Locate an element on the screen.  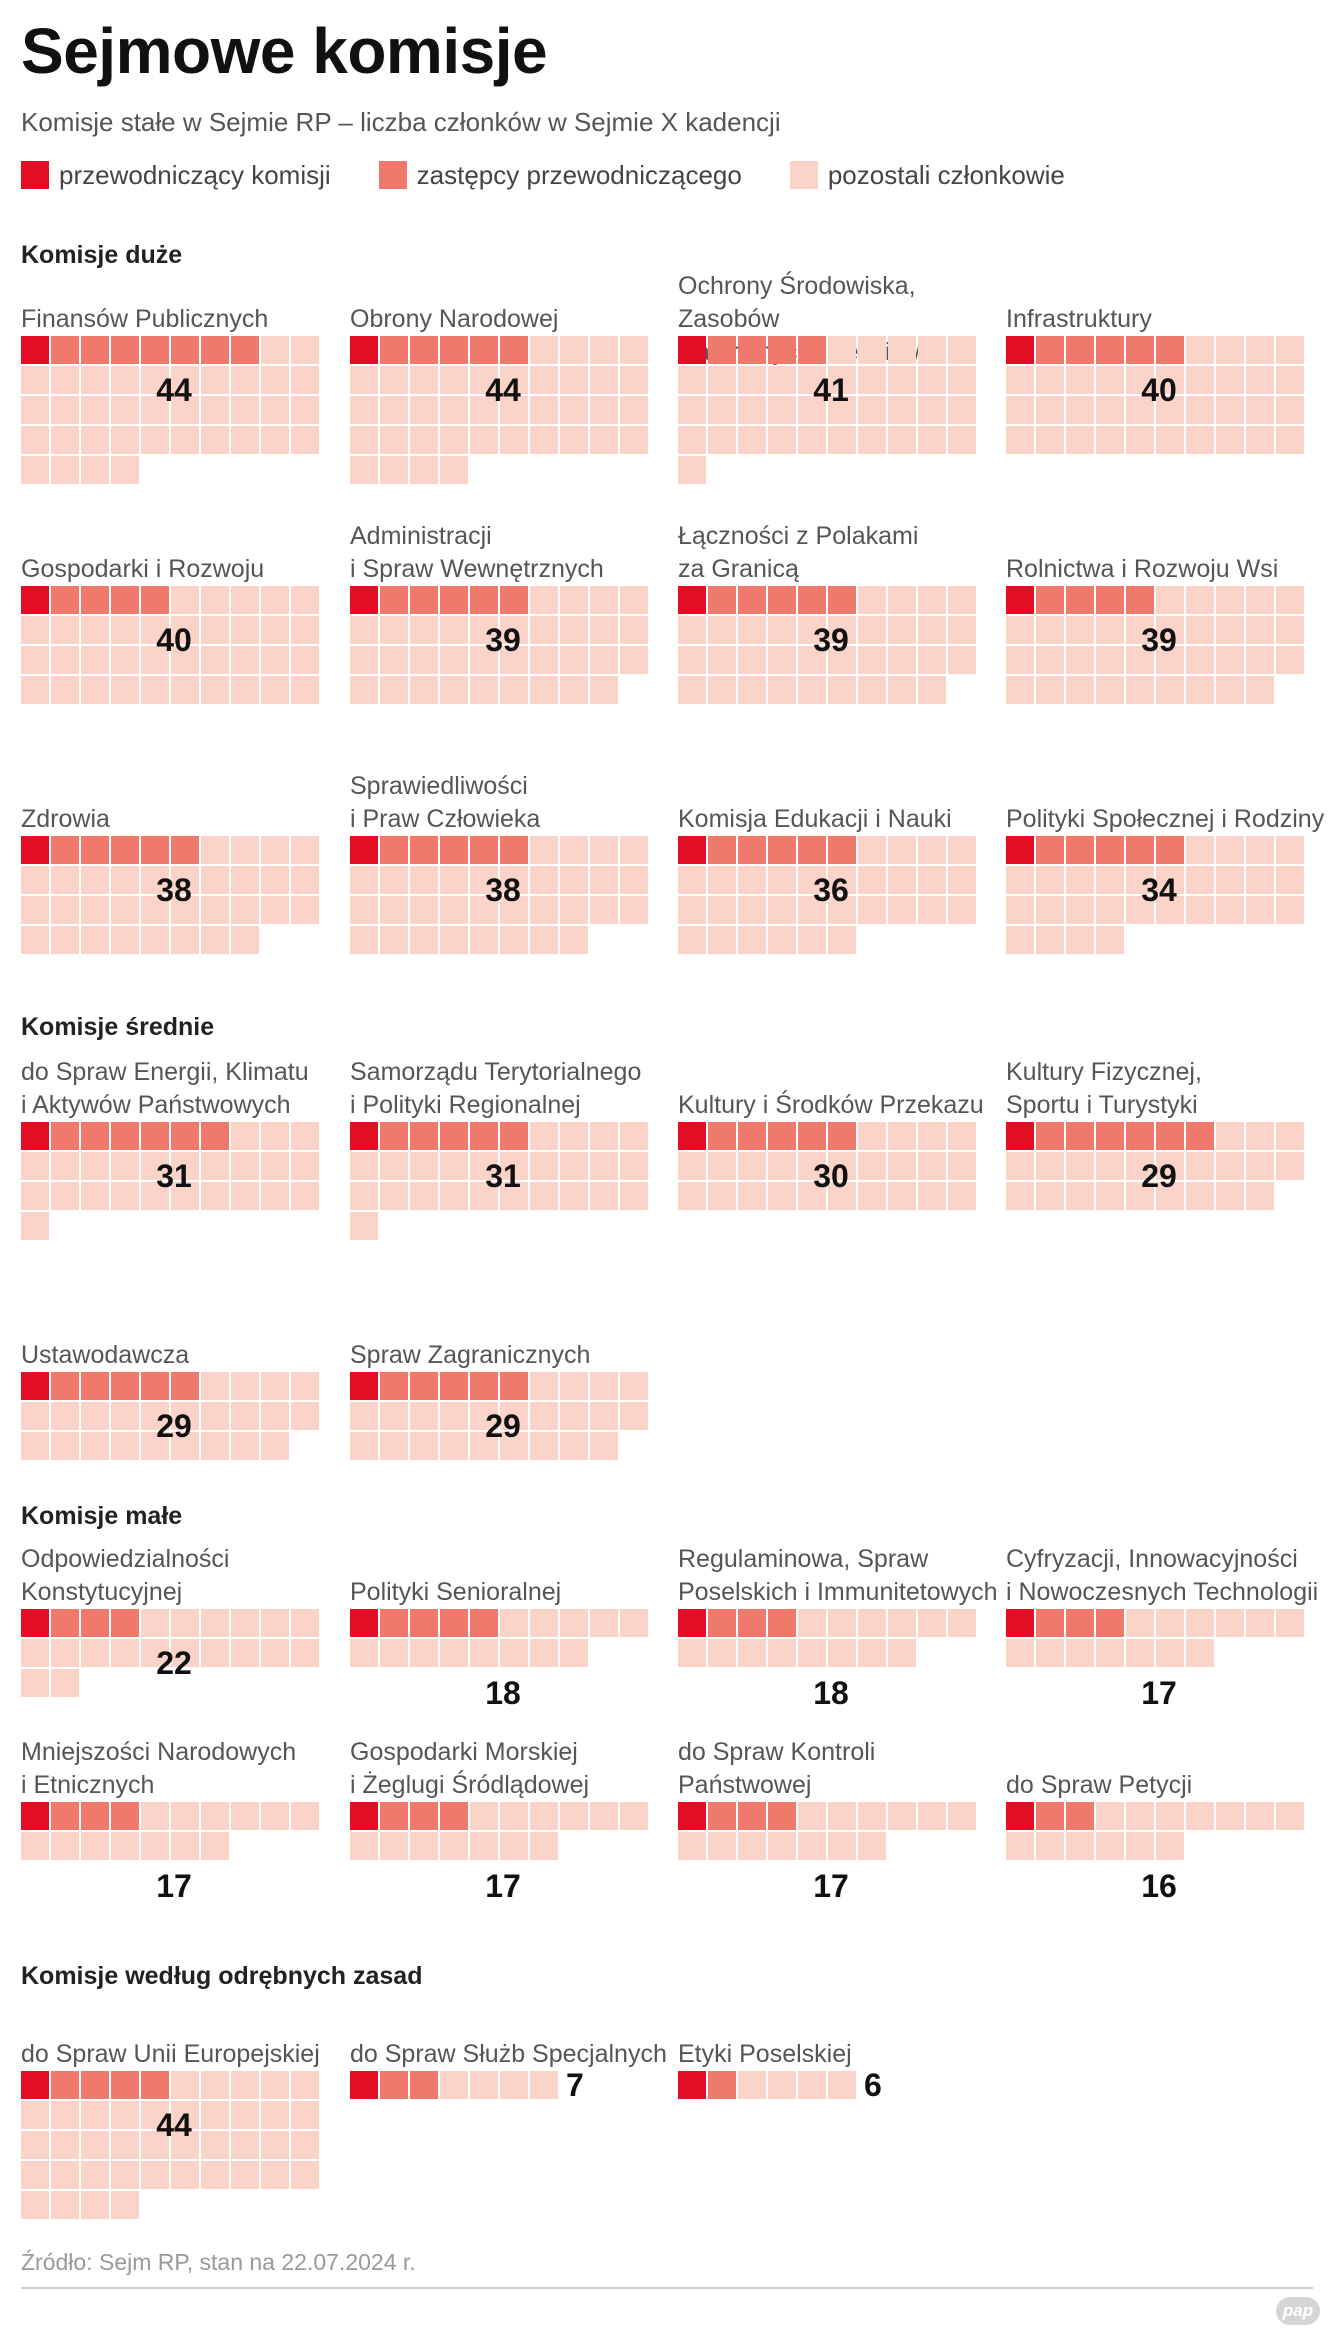
source-note: Źródło: Sejm RP, stan na 22.07.2024 r. is located at coordinates (218, 2262).